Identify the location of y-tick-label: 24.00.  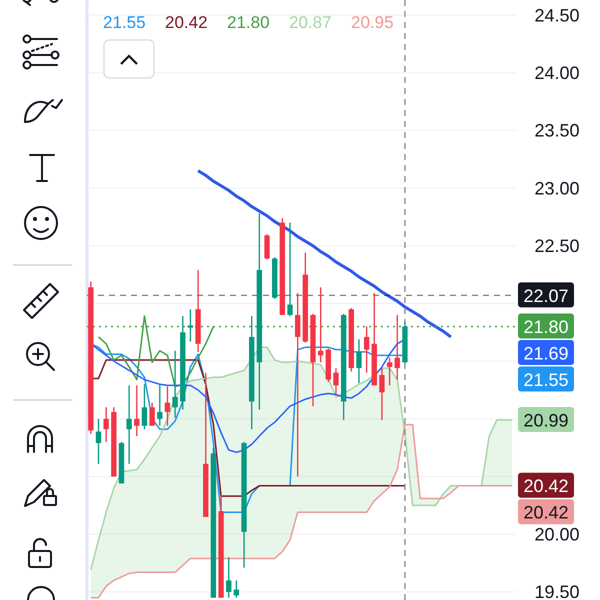
(557, 72).